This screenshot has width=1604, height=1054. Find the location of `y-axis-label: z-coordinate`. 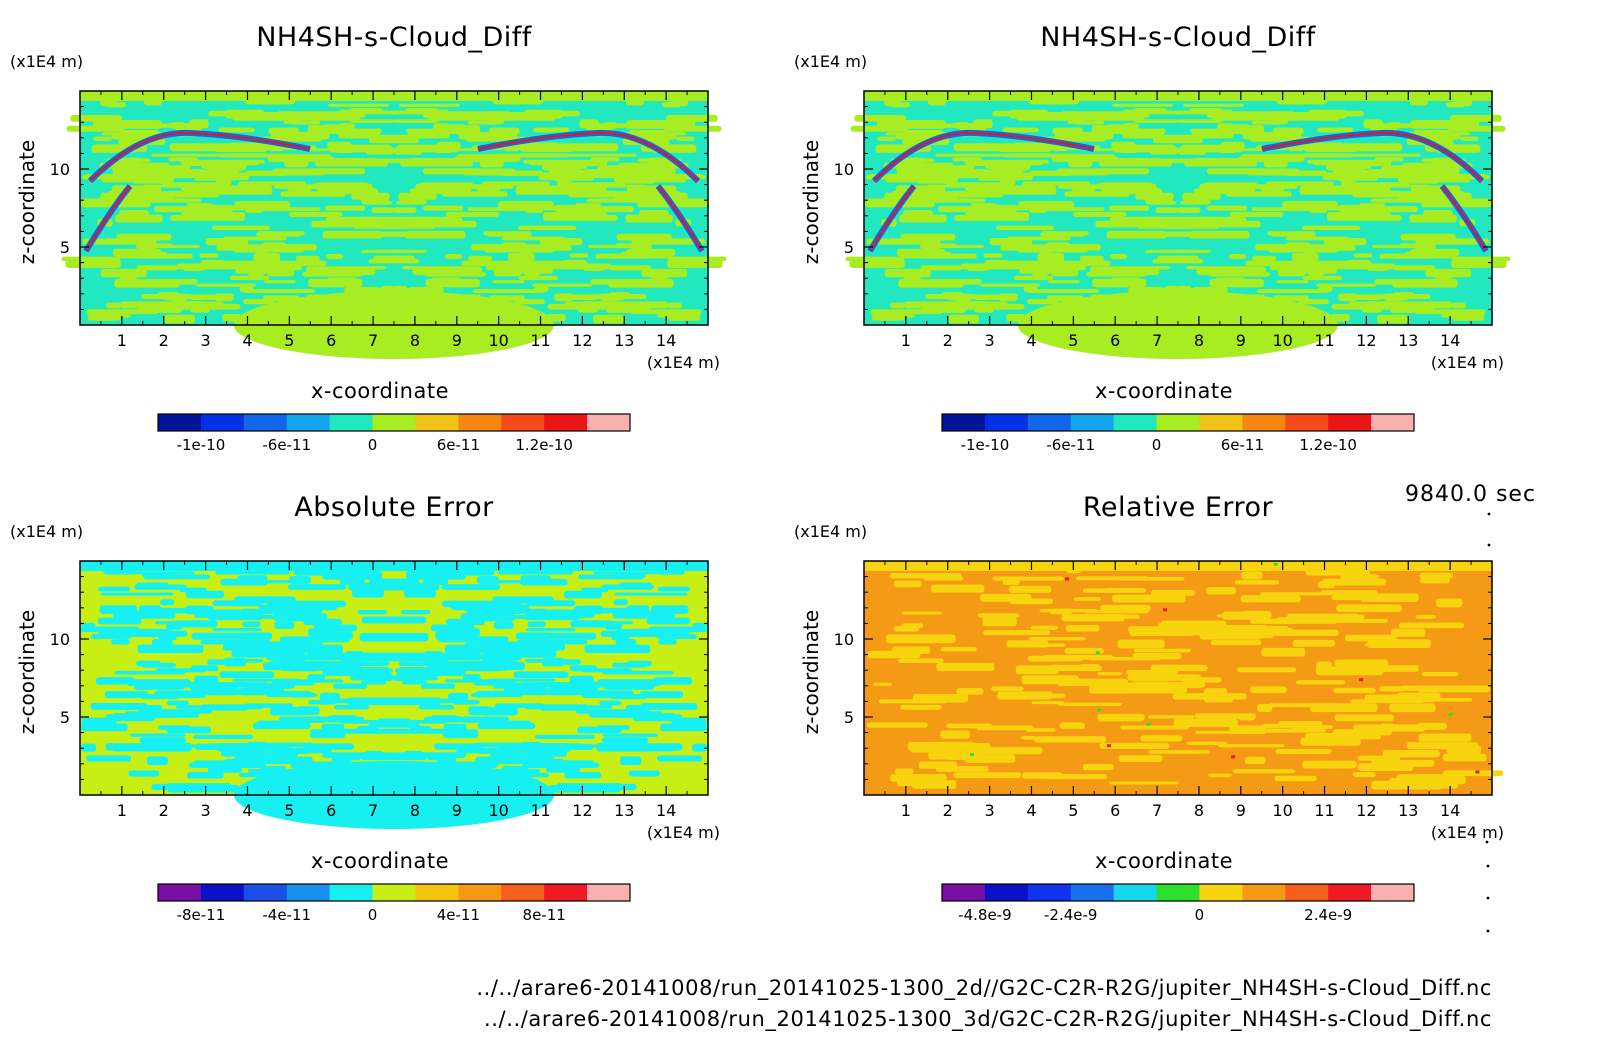

y-axis-label: z-coordinate is located at coordinates (811, 202).